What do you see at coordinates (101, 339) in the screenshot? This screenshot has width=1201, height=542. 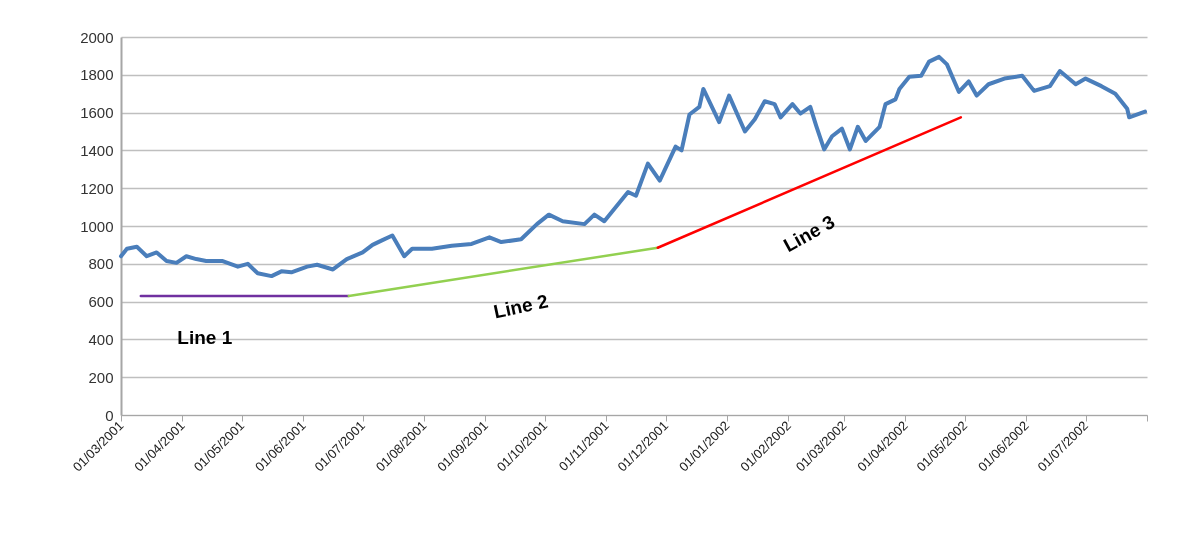 I see `y-tick-label: 400` at bounding box center [101, 339].